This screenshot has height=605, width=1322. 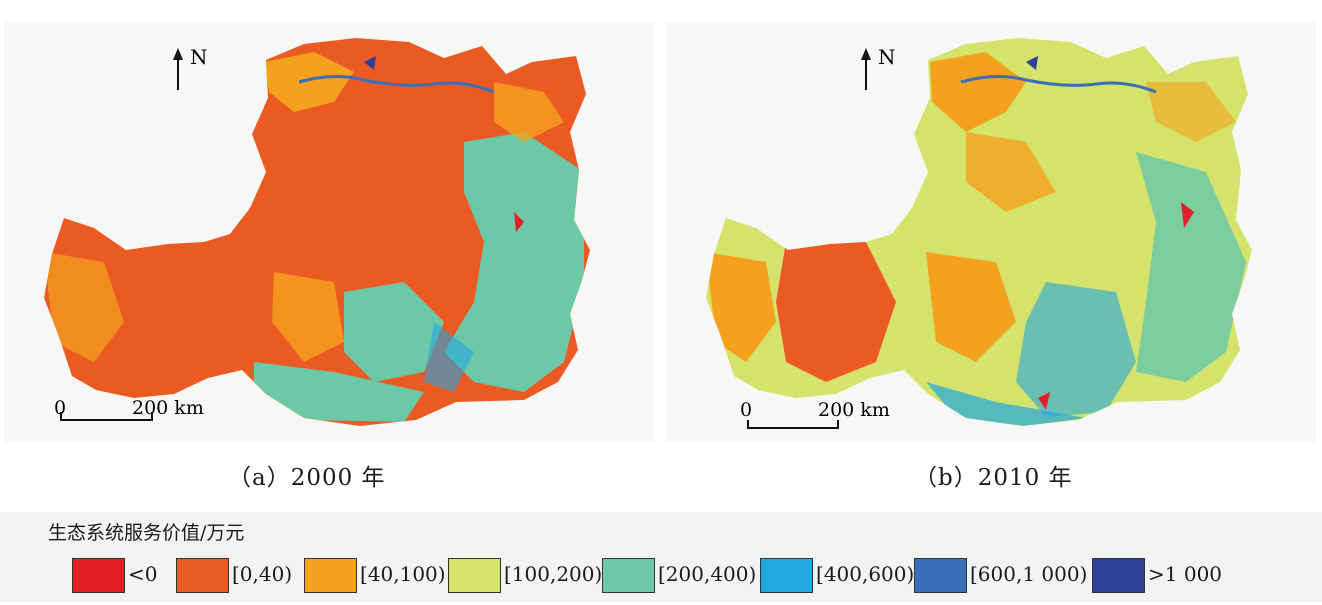 What do you see at coordinates (307, 478) in the screenshot?
I see `caption-panel-a: （a）2000 年` at bounding box center [307, 478].